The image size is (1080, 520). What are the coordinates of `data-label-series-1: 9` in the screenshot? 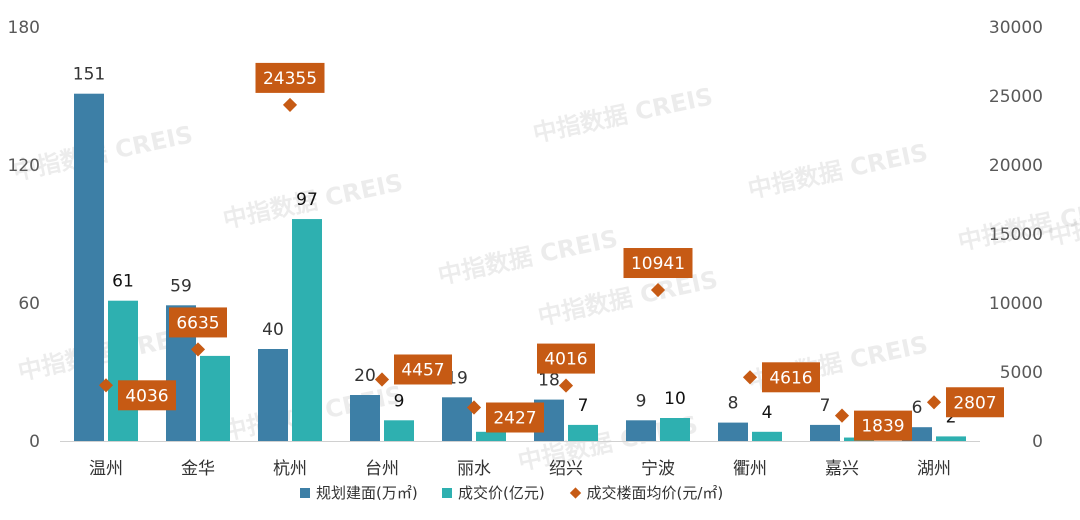 It's located at (641, 401).